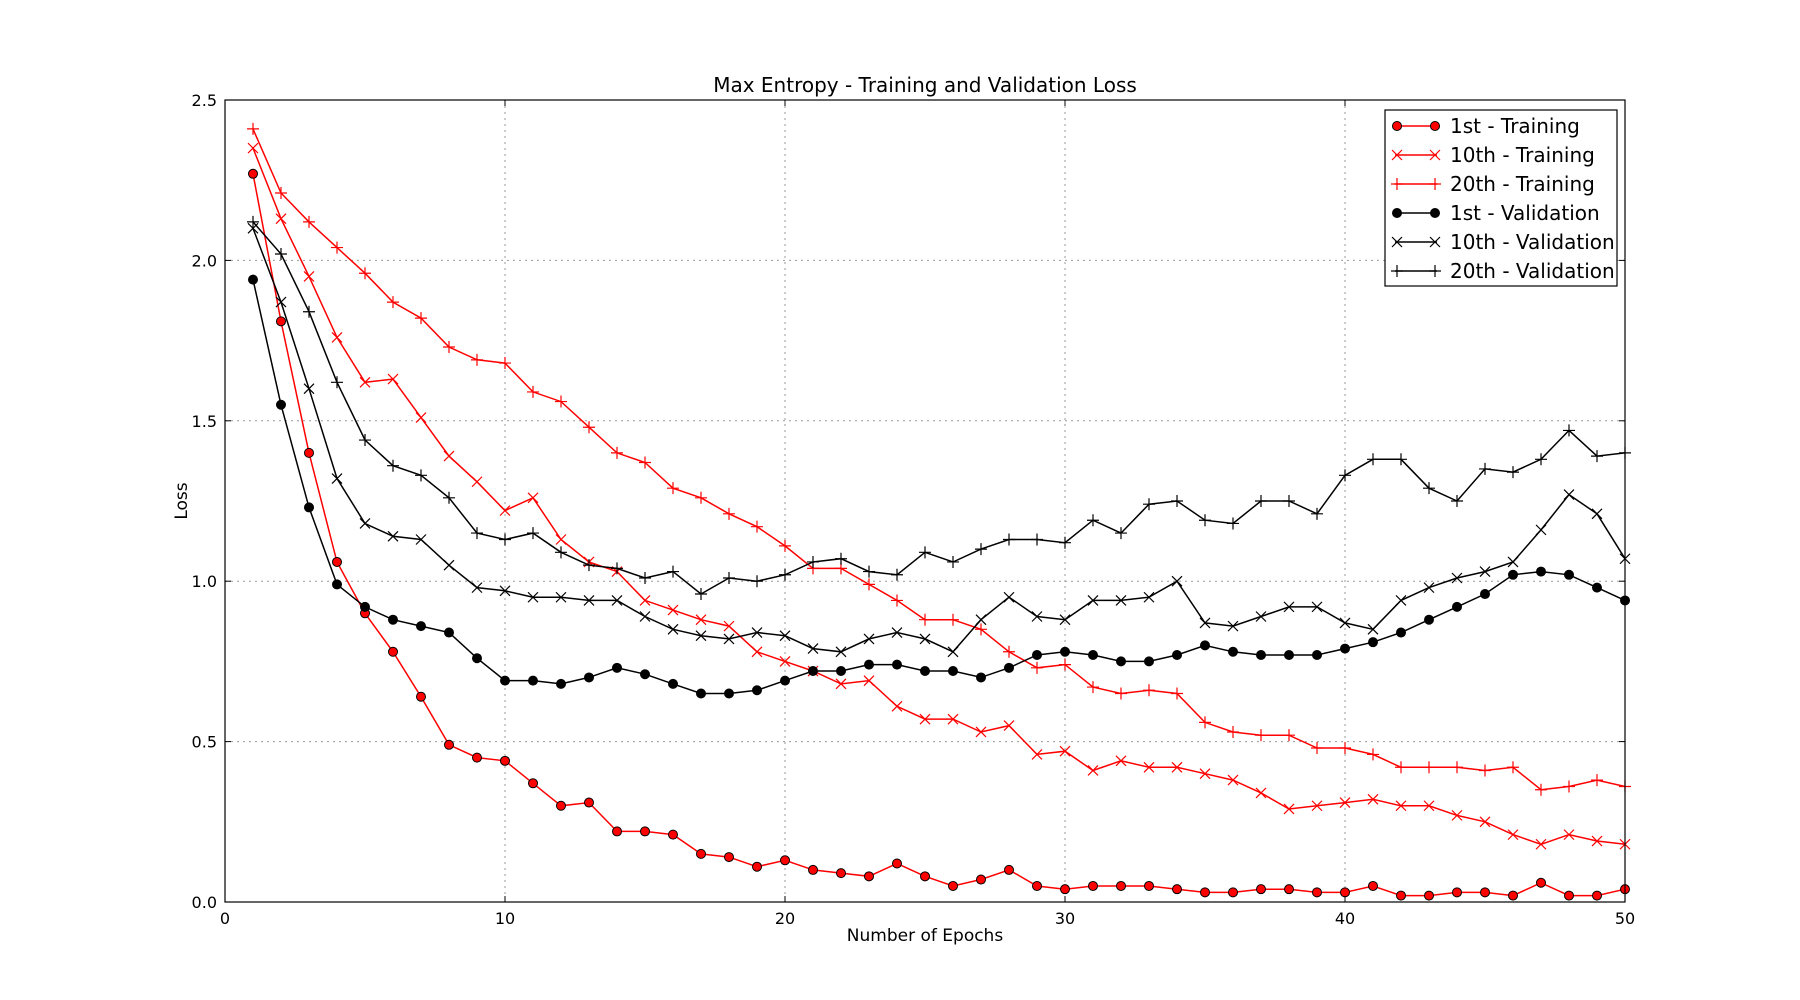 The height and width of the screenshot is (1000, 1800). What do you see at coordinates (204, 742) in the screenshot?
I see `y-tick-label: 0.5` at bounding box center [204, 742].